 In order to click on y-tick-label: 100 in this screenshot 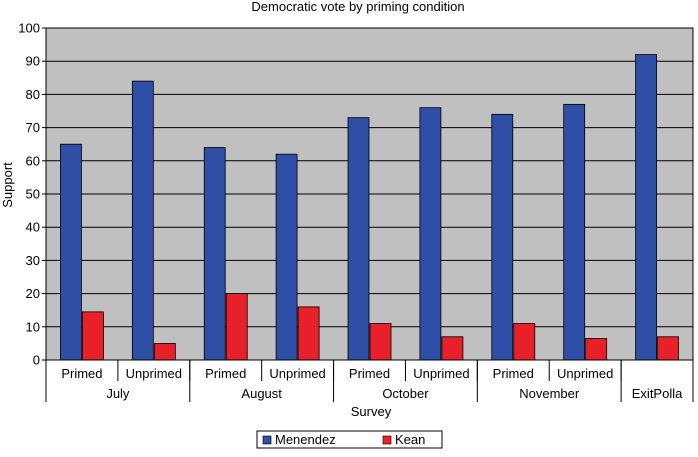, I will do `click(29, 28)`.